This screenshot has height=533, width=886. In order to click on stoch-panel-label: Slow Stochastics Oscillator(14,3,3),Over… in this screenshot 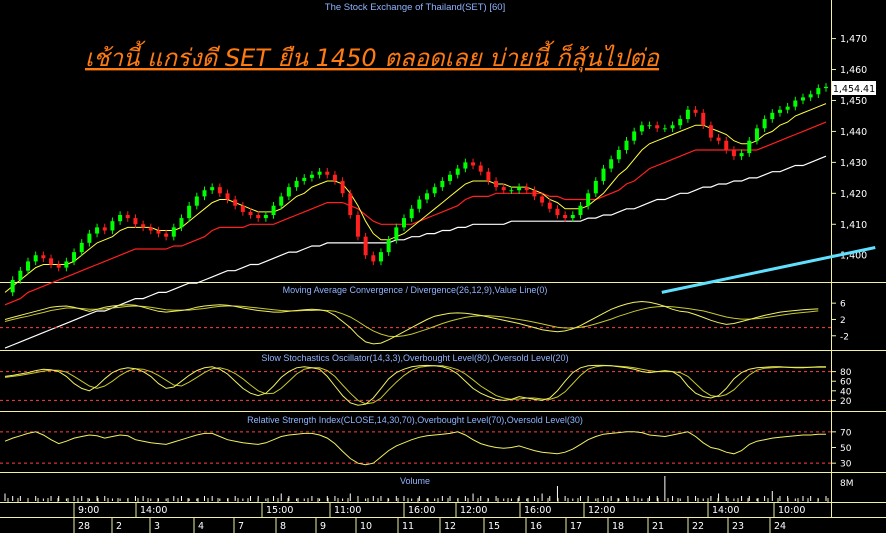, I will do `click(414, 358)`.